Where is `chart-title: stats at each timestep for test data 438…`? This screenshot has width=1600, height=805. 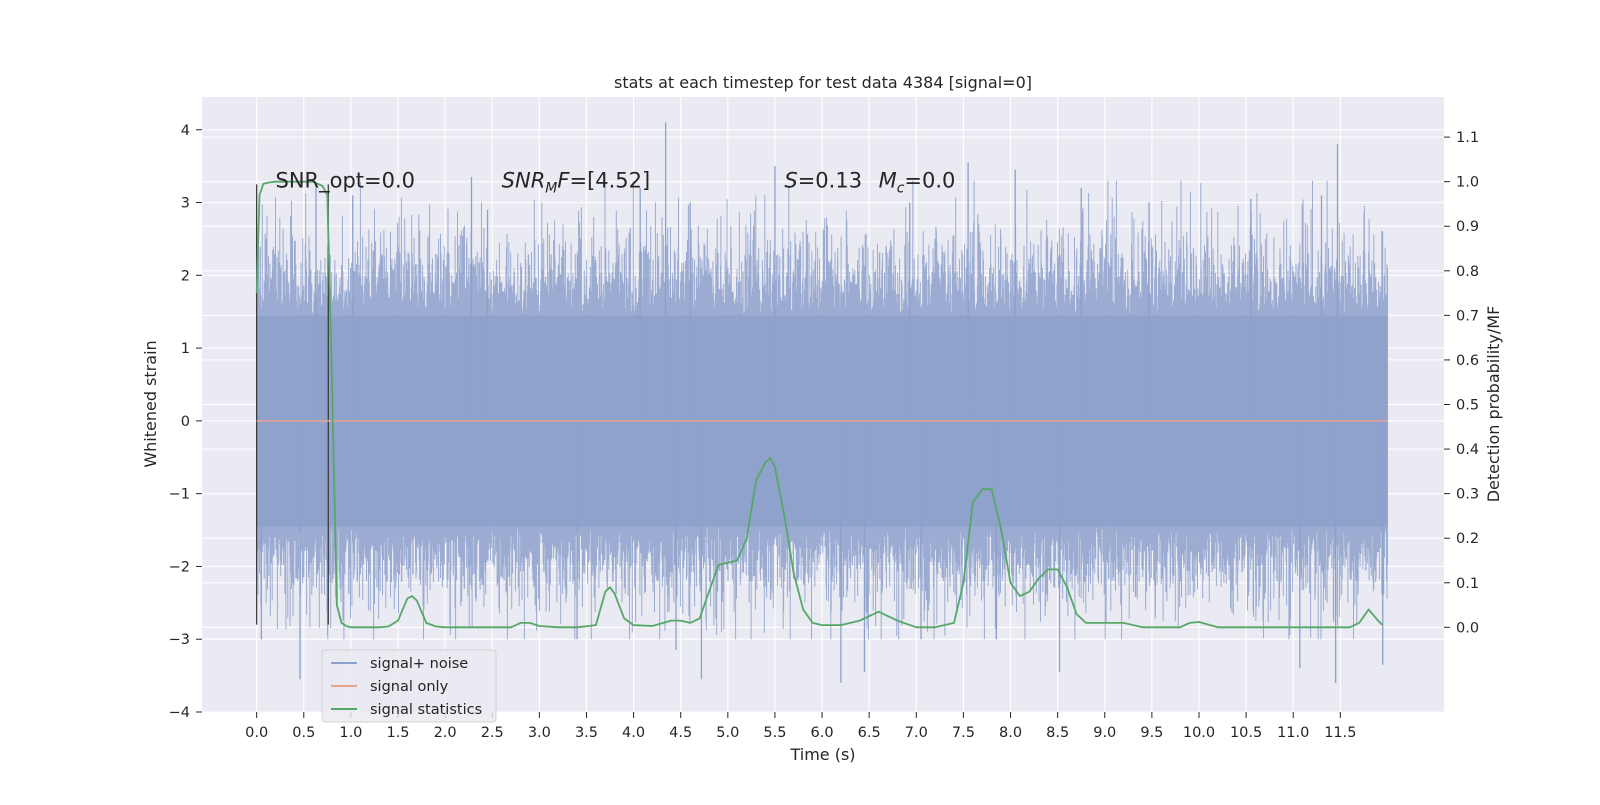
chart-title: stats at each timestep for test data 438… is located at coordinates (823, 82).